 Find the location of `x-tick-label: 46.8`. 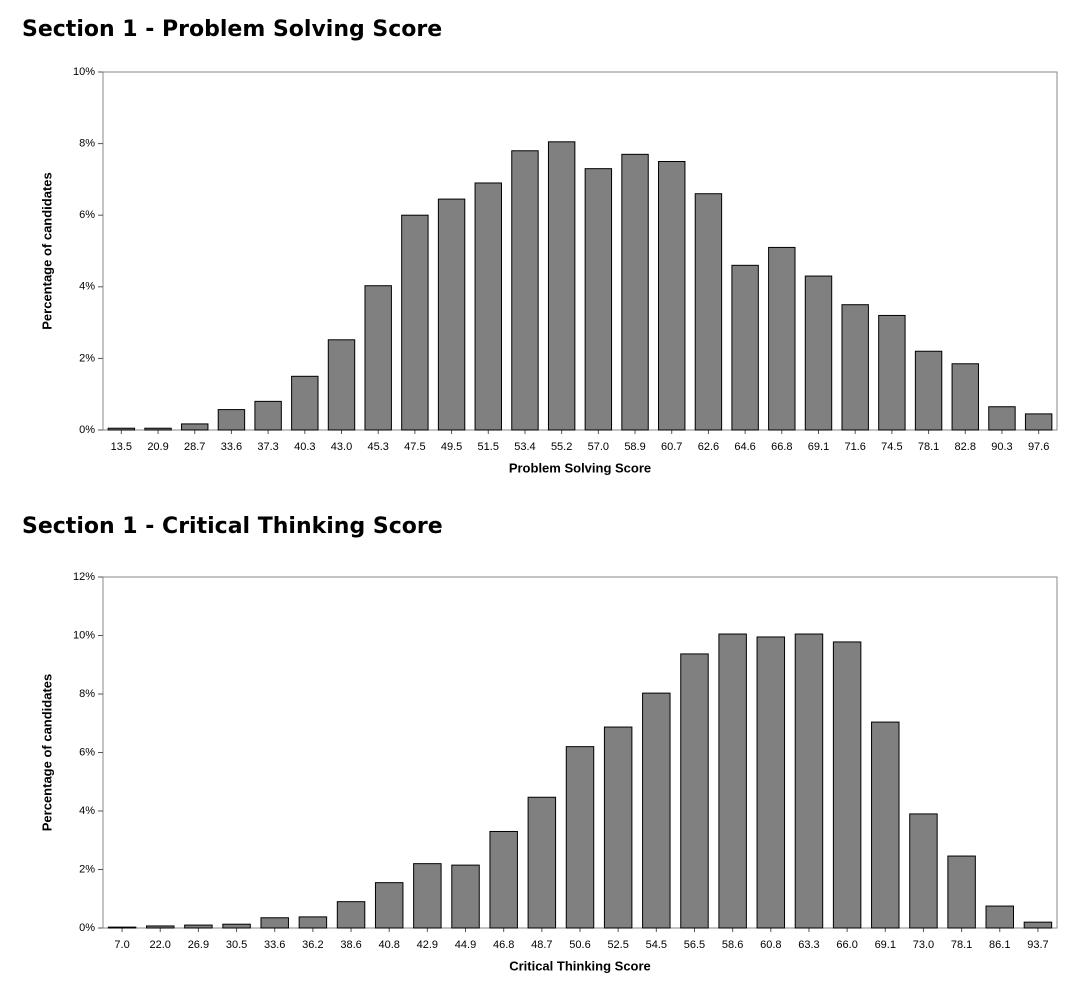

x-tick-label: 46.8 is located at coordinates (503, 945).